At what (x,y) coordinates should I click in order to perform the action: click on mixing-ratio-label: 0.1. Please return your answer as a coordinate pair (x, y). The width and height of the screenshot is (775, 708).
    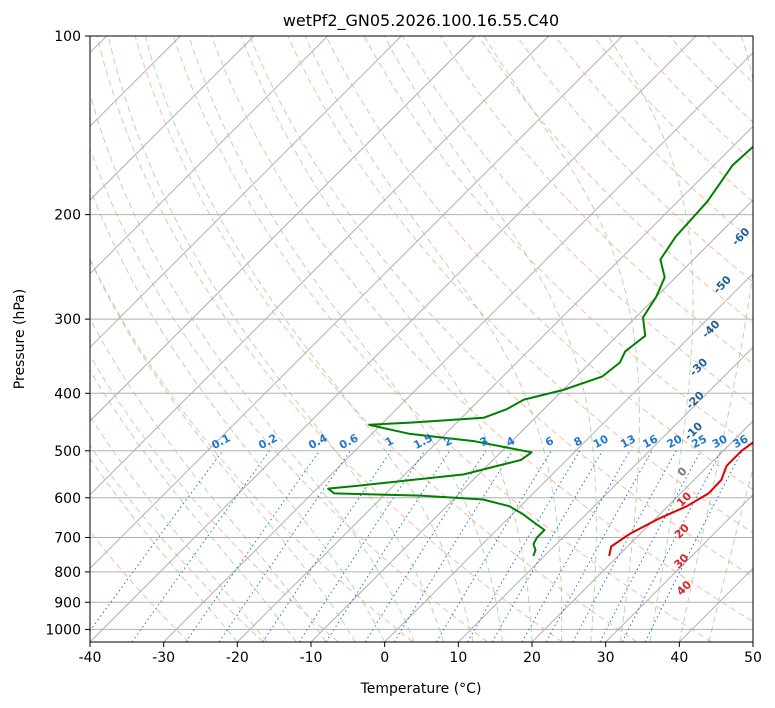
    Looking at the image, I should click on (220, 441).